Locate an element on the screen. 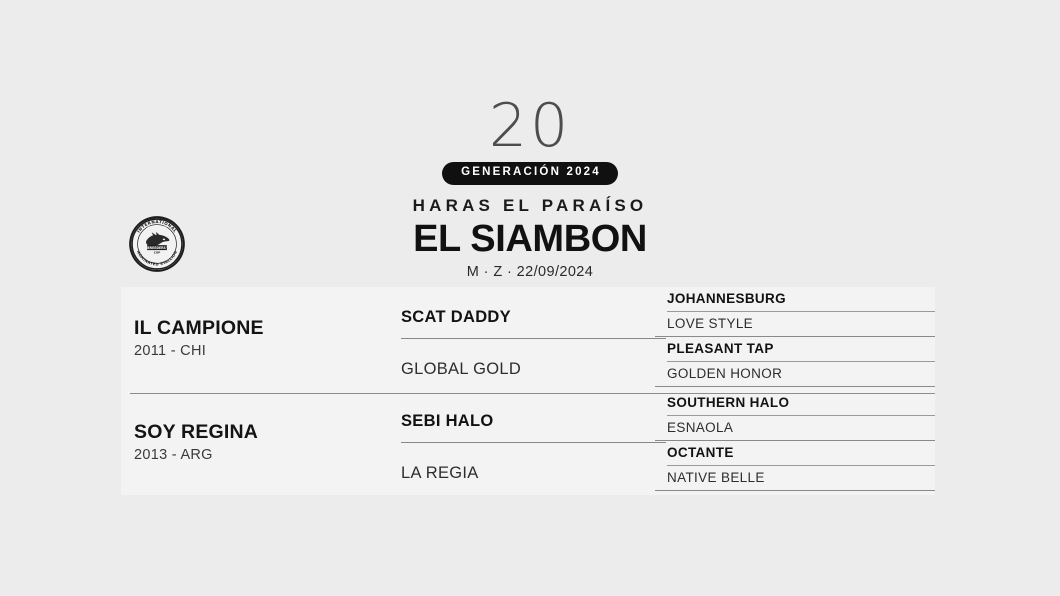 Image resolution: width=1060 pixels, height=596 pixels. horse-meta-line: M · Z · 22/09/2024 is located at coordinates (530, 272).